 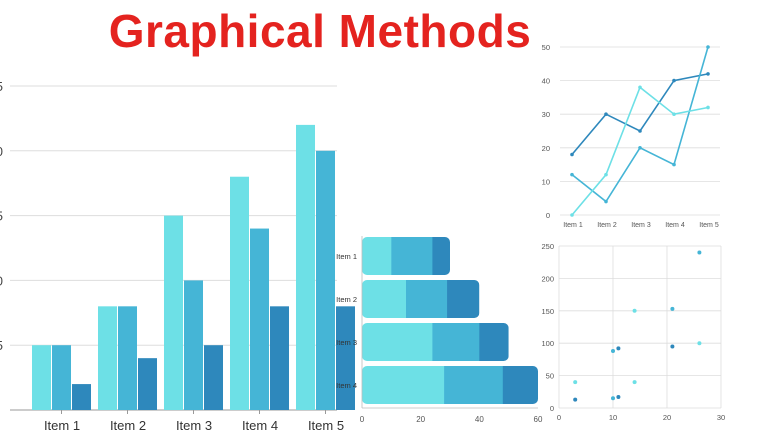 I want to click on x-tick-label: 40, so click(x=479, y=419).